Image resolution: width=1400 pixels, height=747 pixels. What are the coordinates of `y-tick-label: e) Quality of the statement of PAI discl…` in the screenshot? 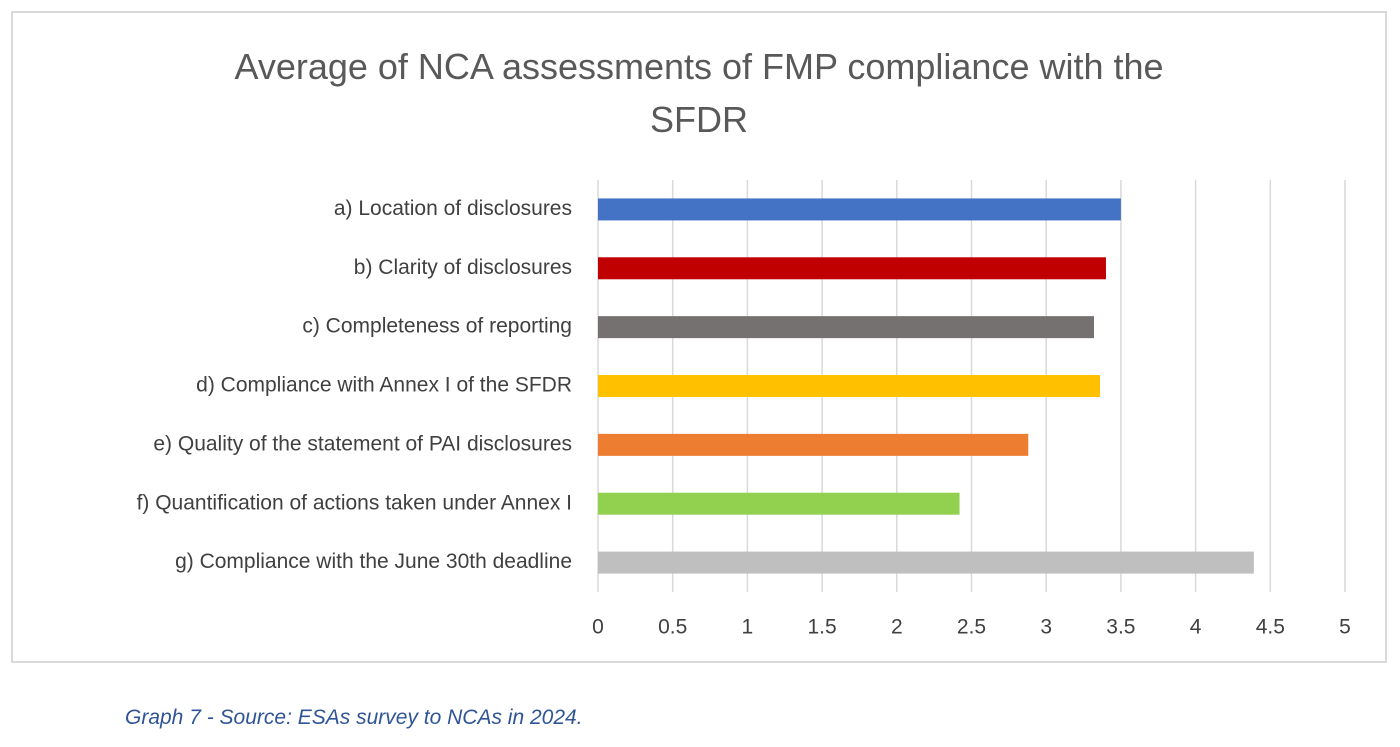 It's located at (362, 443).